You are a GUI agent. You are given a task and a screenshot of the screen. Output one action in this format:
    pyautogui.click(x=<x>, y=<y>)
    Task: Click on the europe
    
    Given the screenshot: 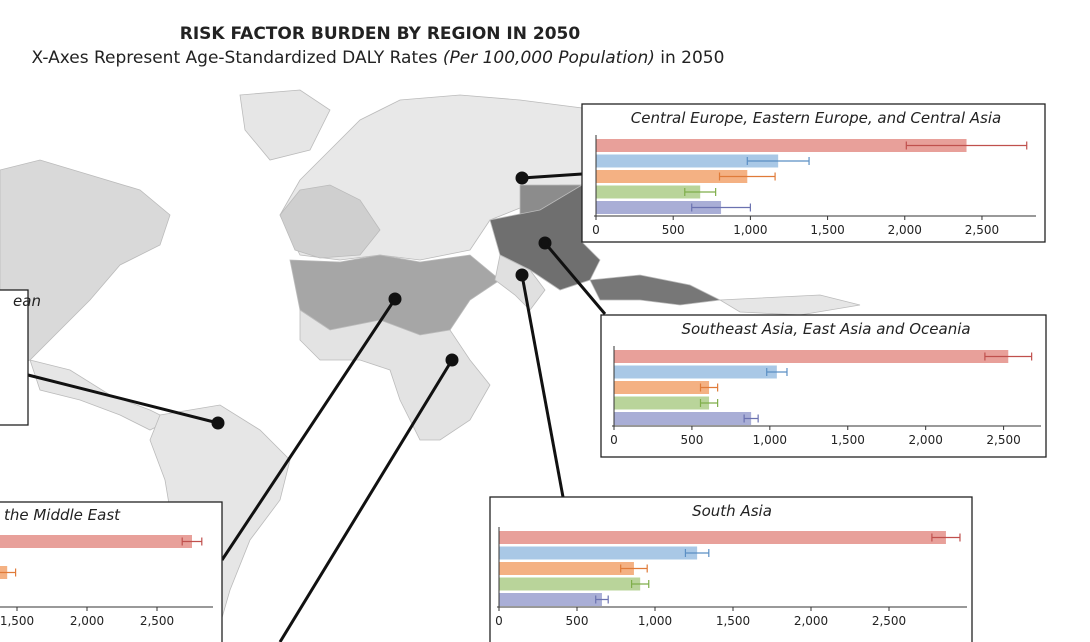 What is the action you would take?
    pyautogui.click(x=330, y=221)
    